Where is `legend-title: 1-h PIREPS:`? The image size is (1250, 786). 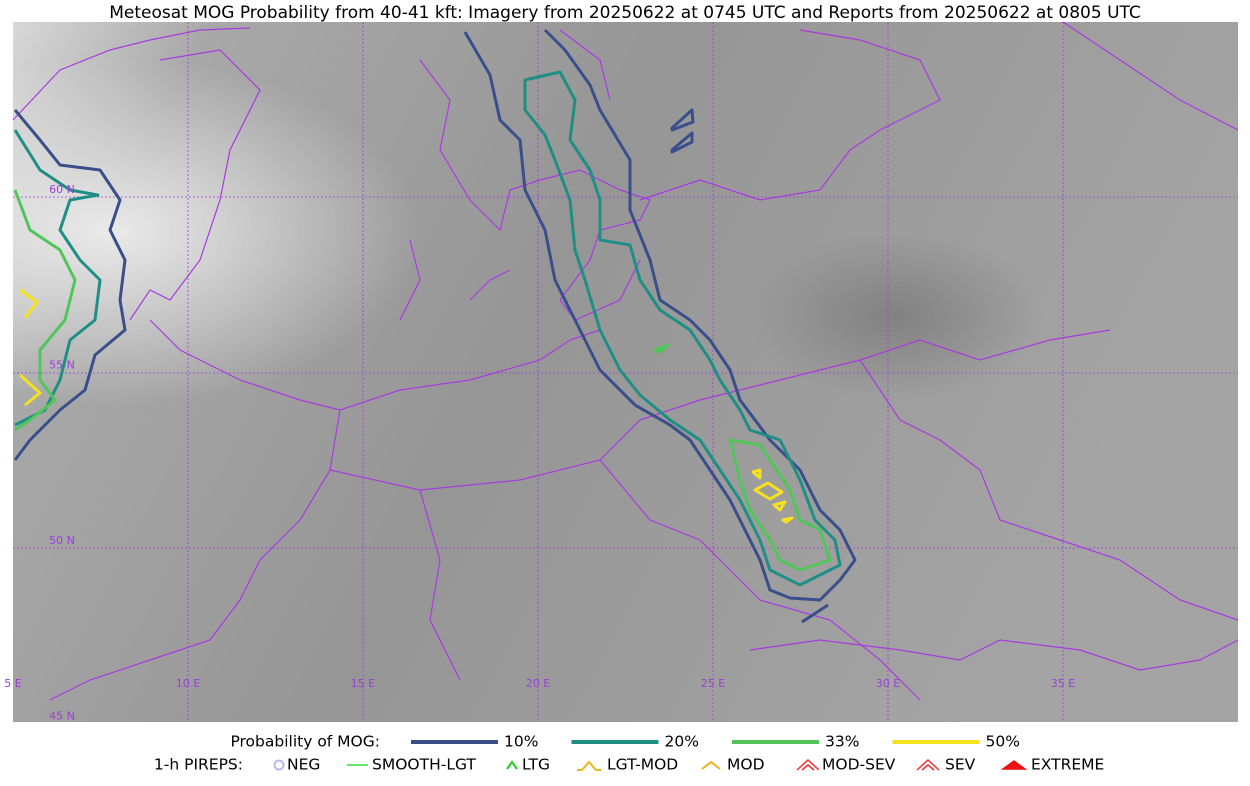 legend-title: 1-h PIREPS: is located at coordinates (198, 765).